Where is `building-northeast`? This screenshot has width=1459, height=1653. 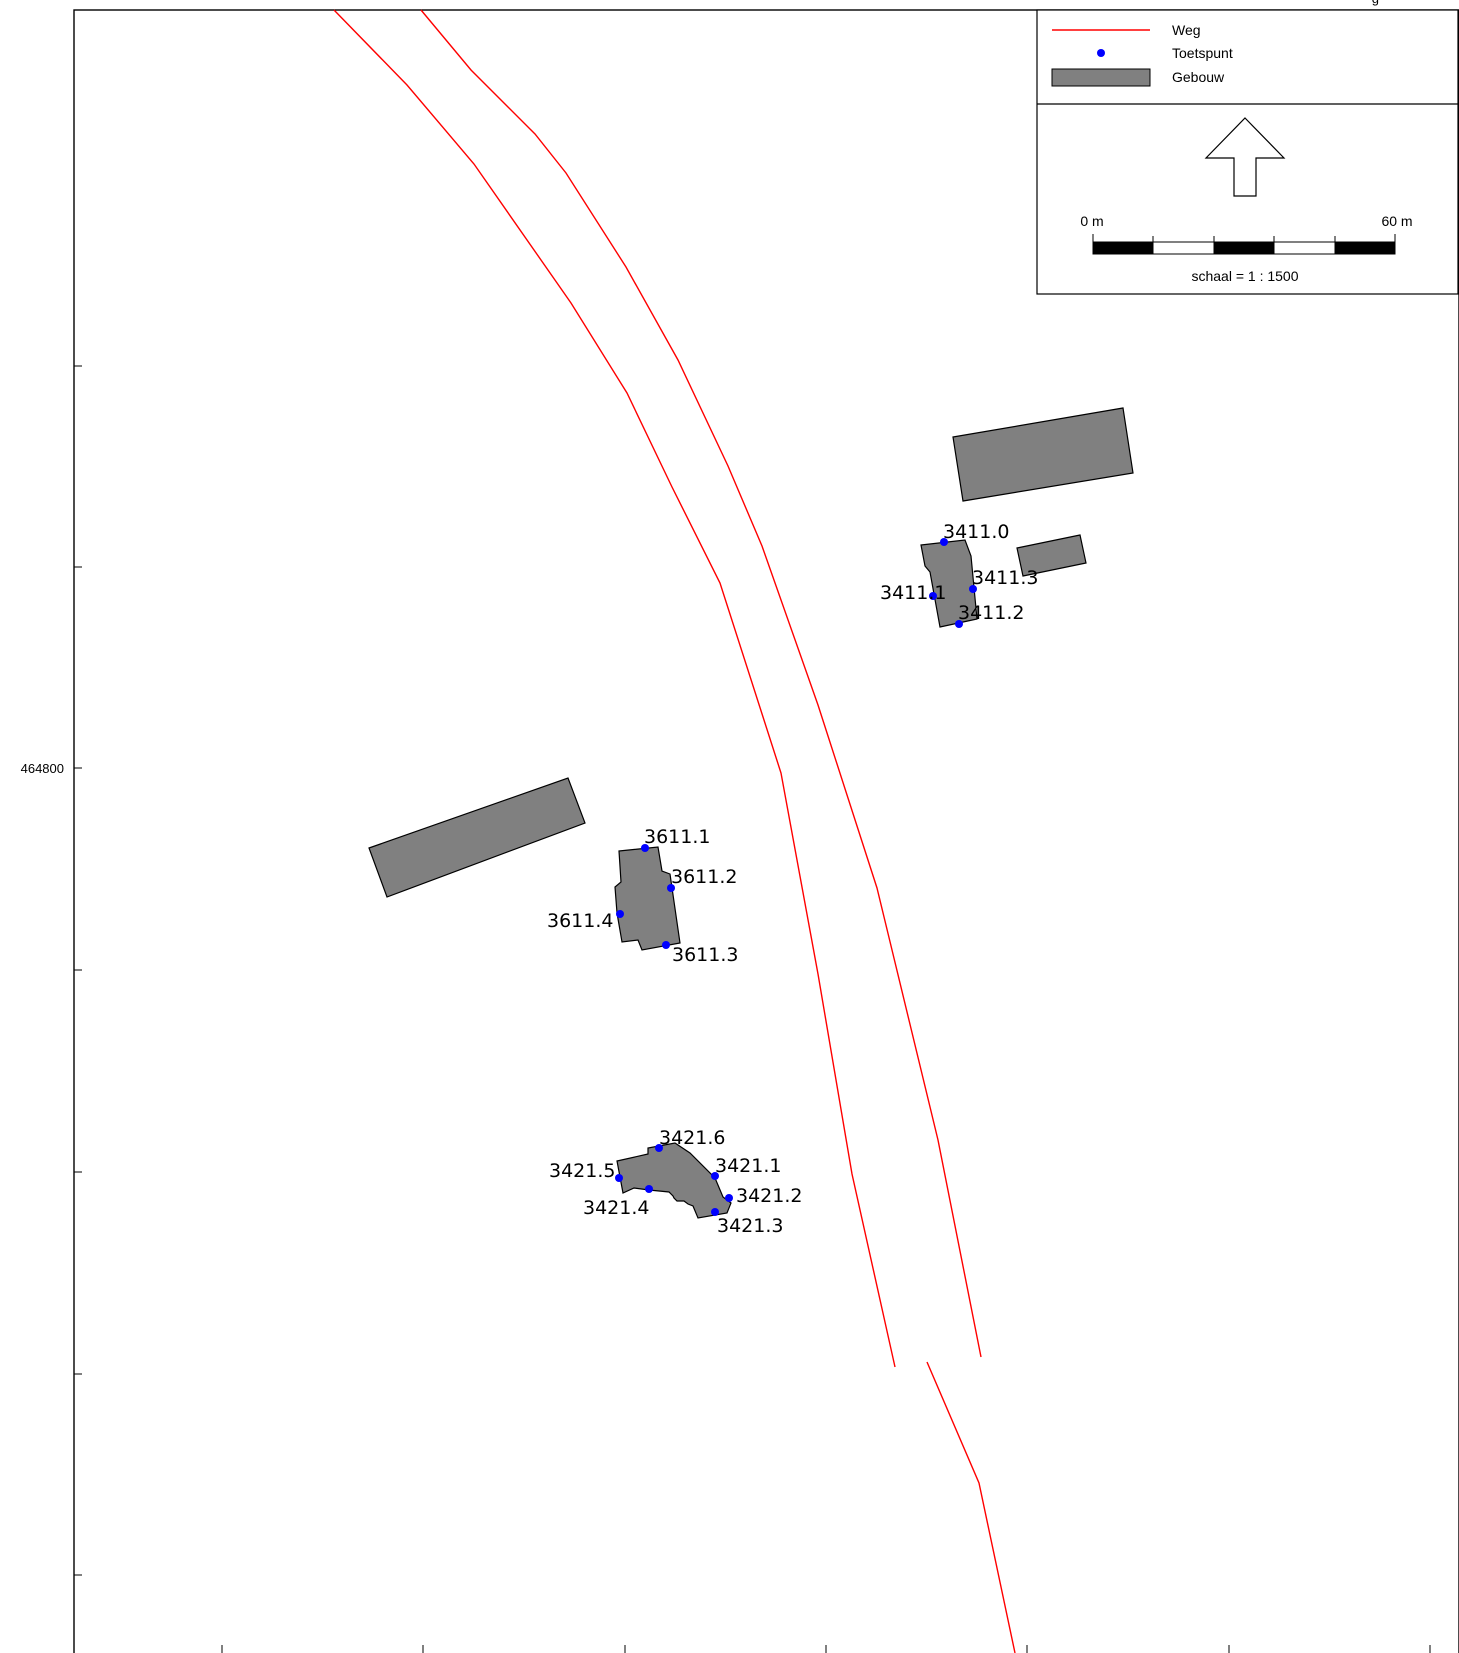 building-northeast is located at coordinates (1043, 454).